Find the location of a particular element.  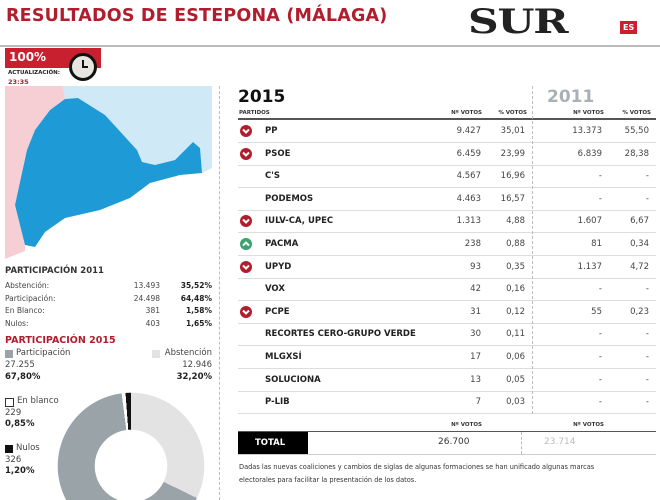

table-row: C'S 4.567 16,96 - - is located at coordinates (447, 177).